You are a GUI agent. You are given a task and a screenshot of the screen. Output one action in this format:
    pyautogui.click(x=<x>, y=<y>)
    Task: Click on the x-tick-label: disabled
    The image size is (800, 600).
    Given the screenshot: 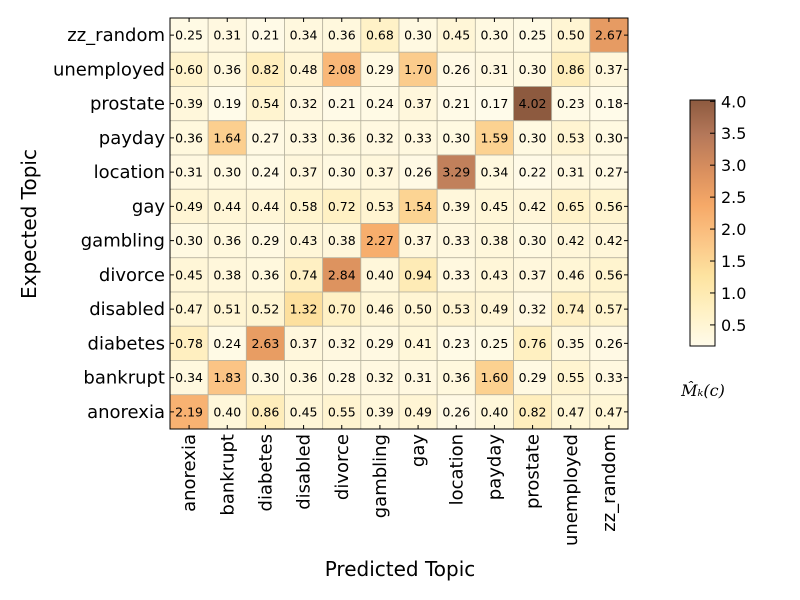 What is the action you would take?
    pyautogui.click(x=304, y=472)
    